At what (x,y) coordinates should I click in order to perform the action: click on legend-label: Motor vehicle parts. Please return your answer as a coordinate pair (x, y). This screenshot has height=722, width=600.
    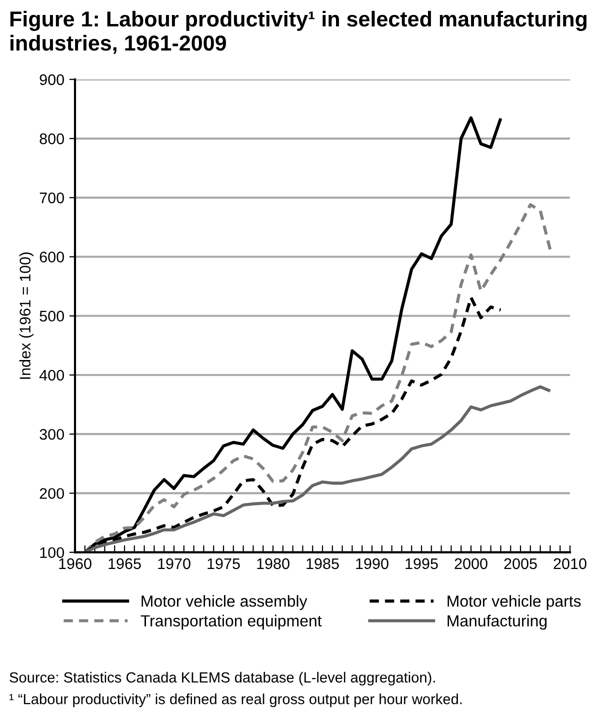
    Looking at the image, I should click on (514, 602).